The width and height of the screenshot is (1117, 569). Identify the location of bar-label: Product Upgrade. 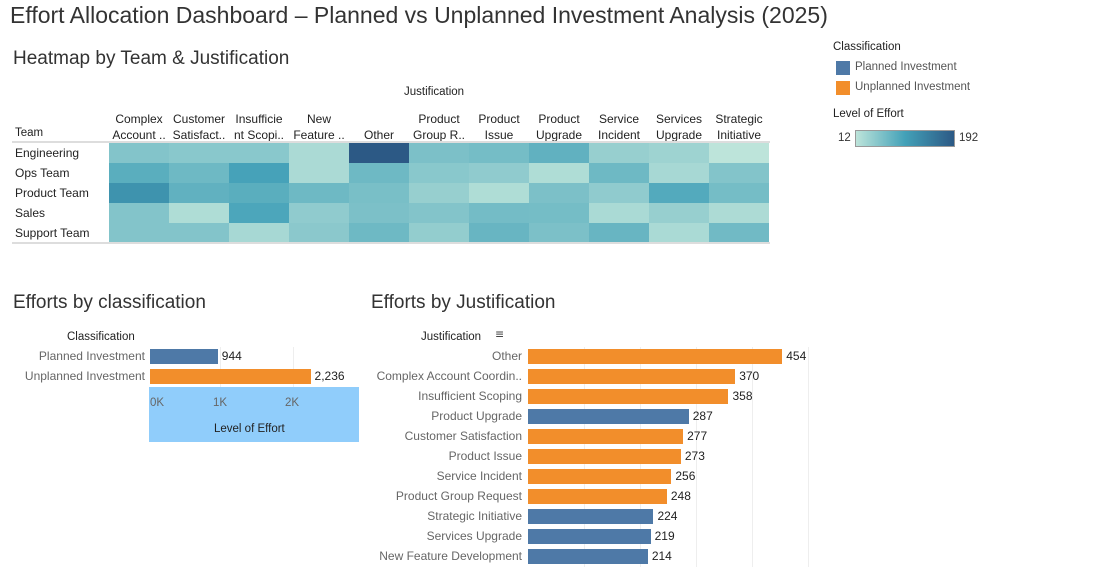
(476, 416).